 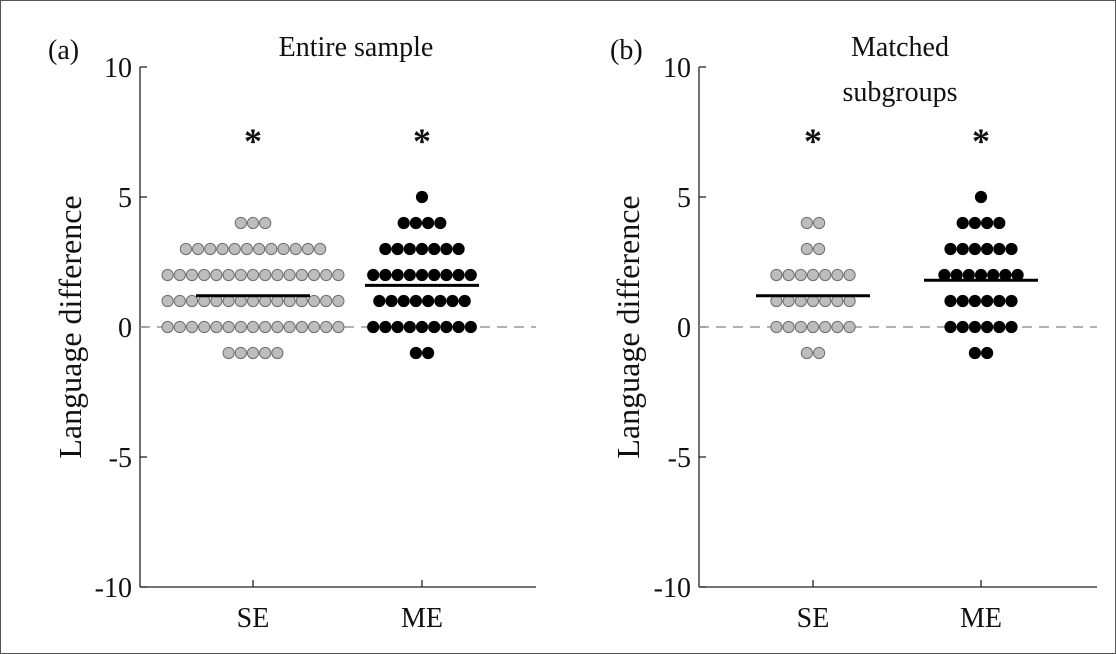 I want to click on y-tick-label: -5, so click(x=679, y=458).